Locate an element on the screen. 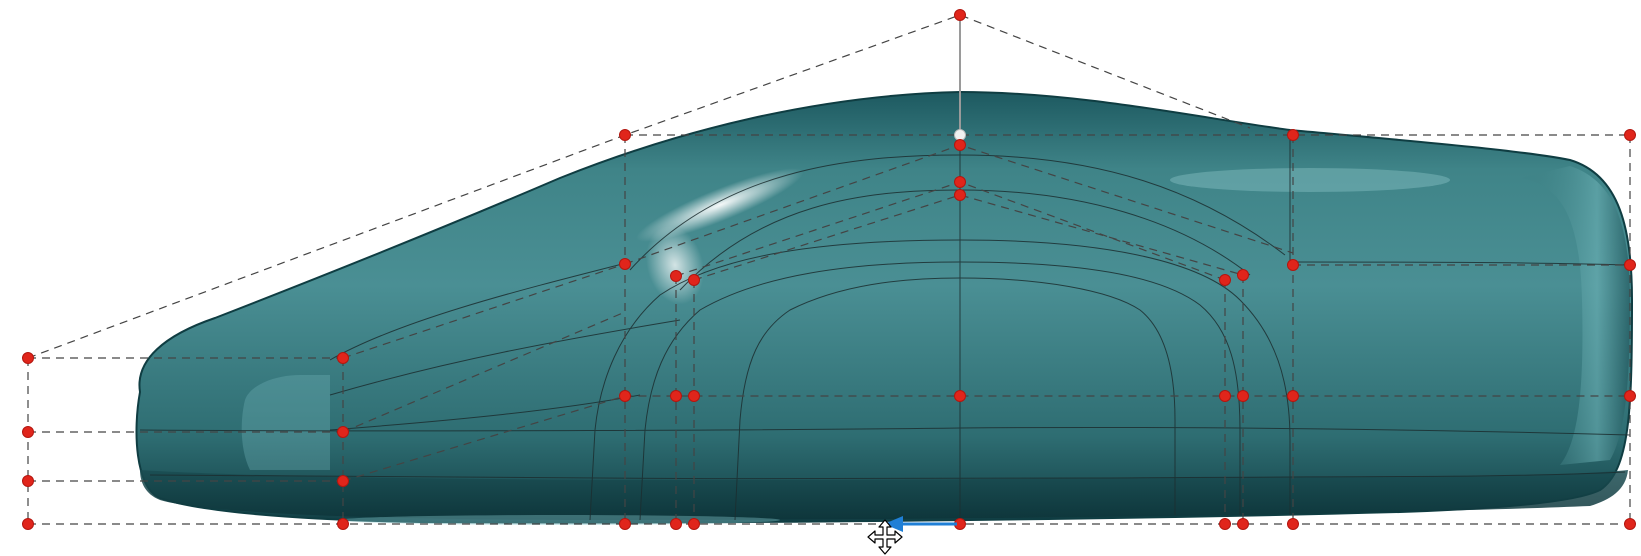  rear-panel is located at coordinates (1575, 315).